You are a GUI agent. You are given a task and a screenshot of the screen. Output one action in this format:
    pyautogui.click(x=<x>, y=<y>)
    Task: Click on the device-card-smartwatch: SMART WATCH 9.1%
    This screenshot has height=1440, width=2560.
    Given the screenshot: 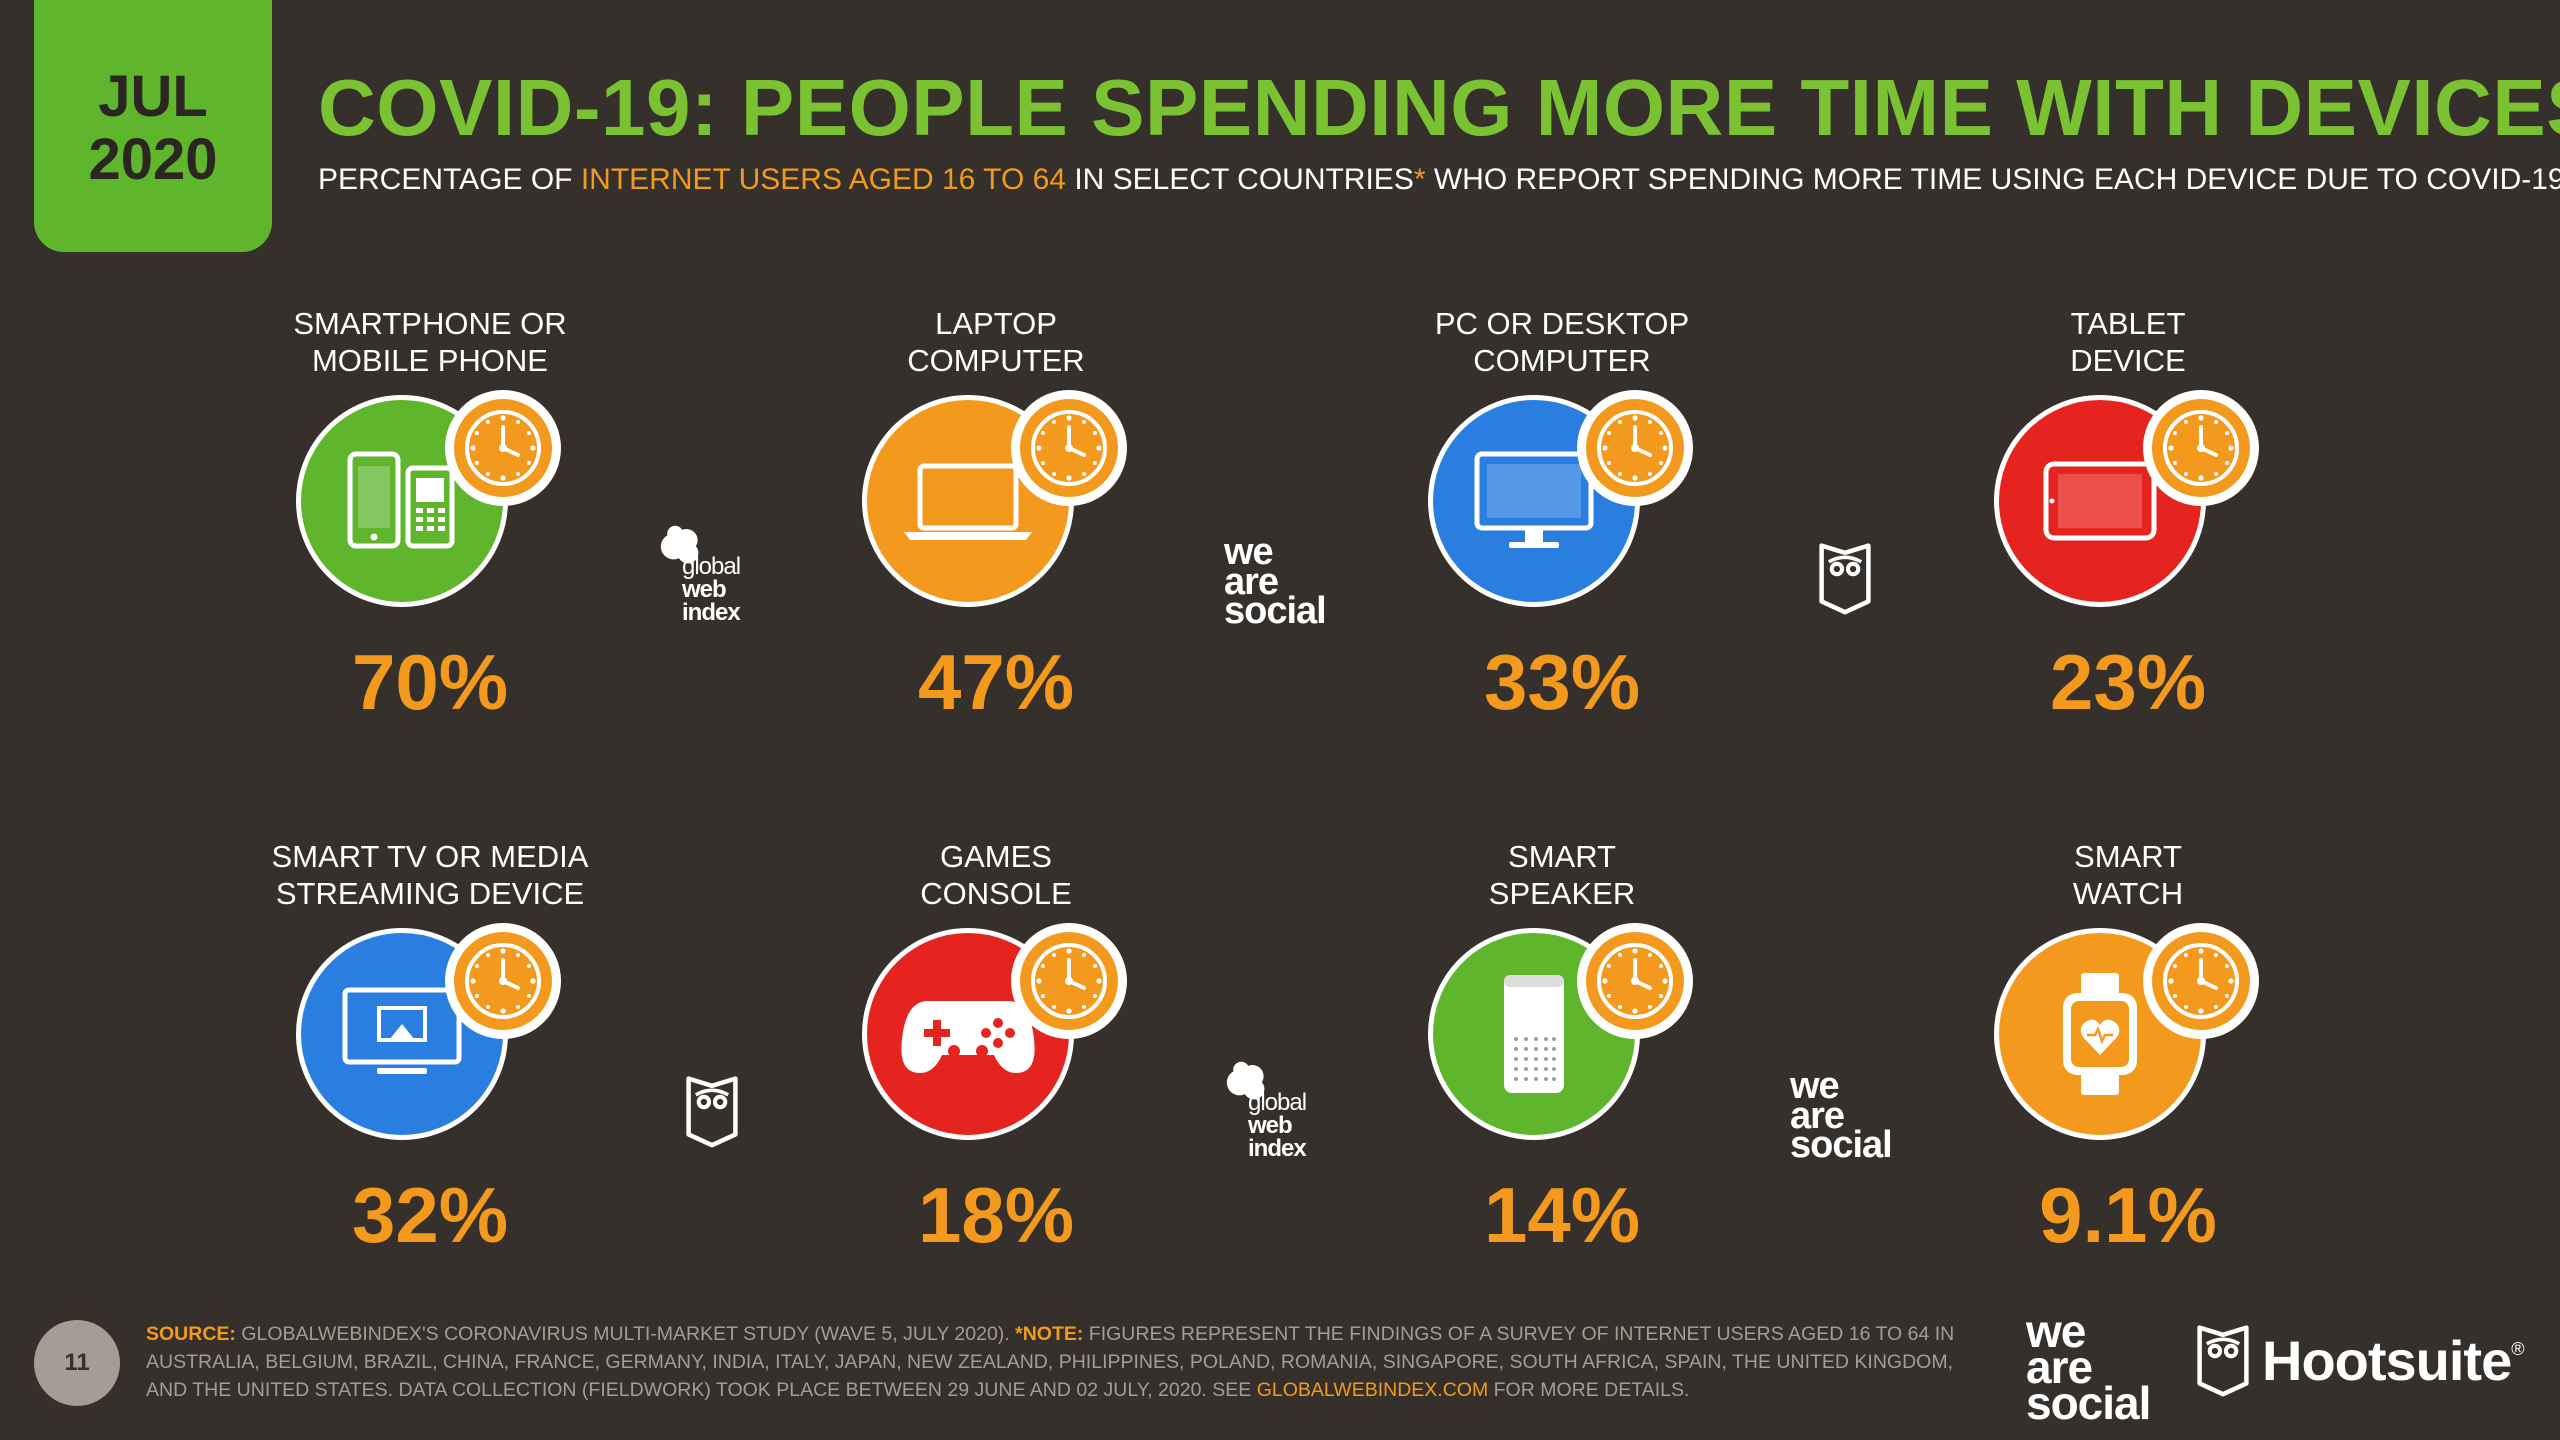 What is the action you would take?
    pyautogui.click(x=2128, y=1046)
    